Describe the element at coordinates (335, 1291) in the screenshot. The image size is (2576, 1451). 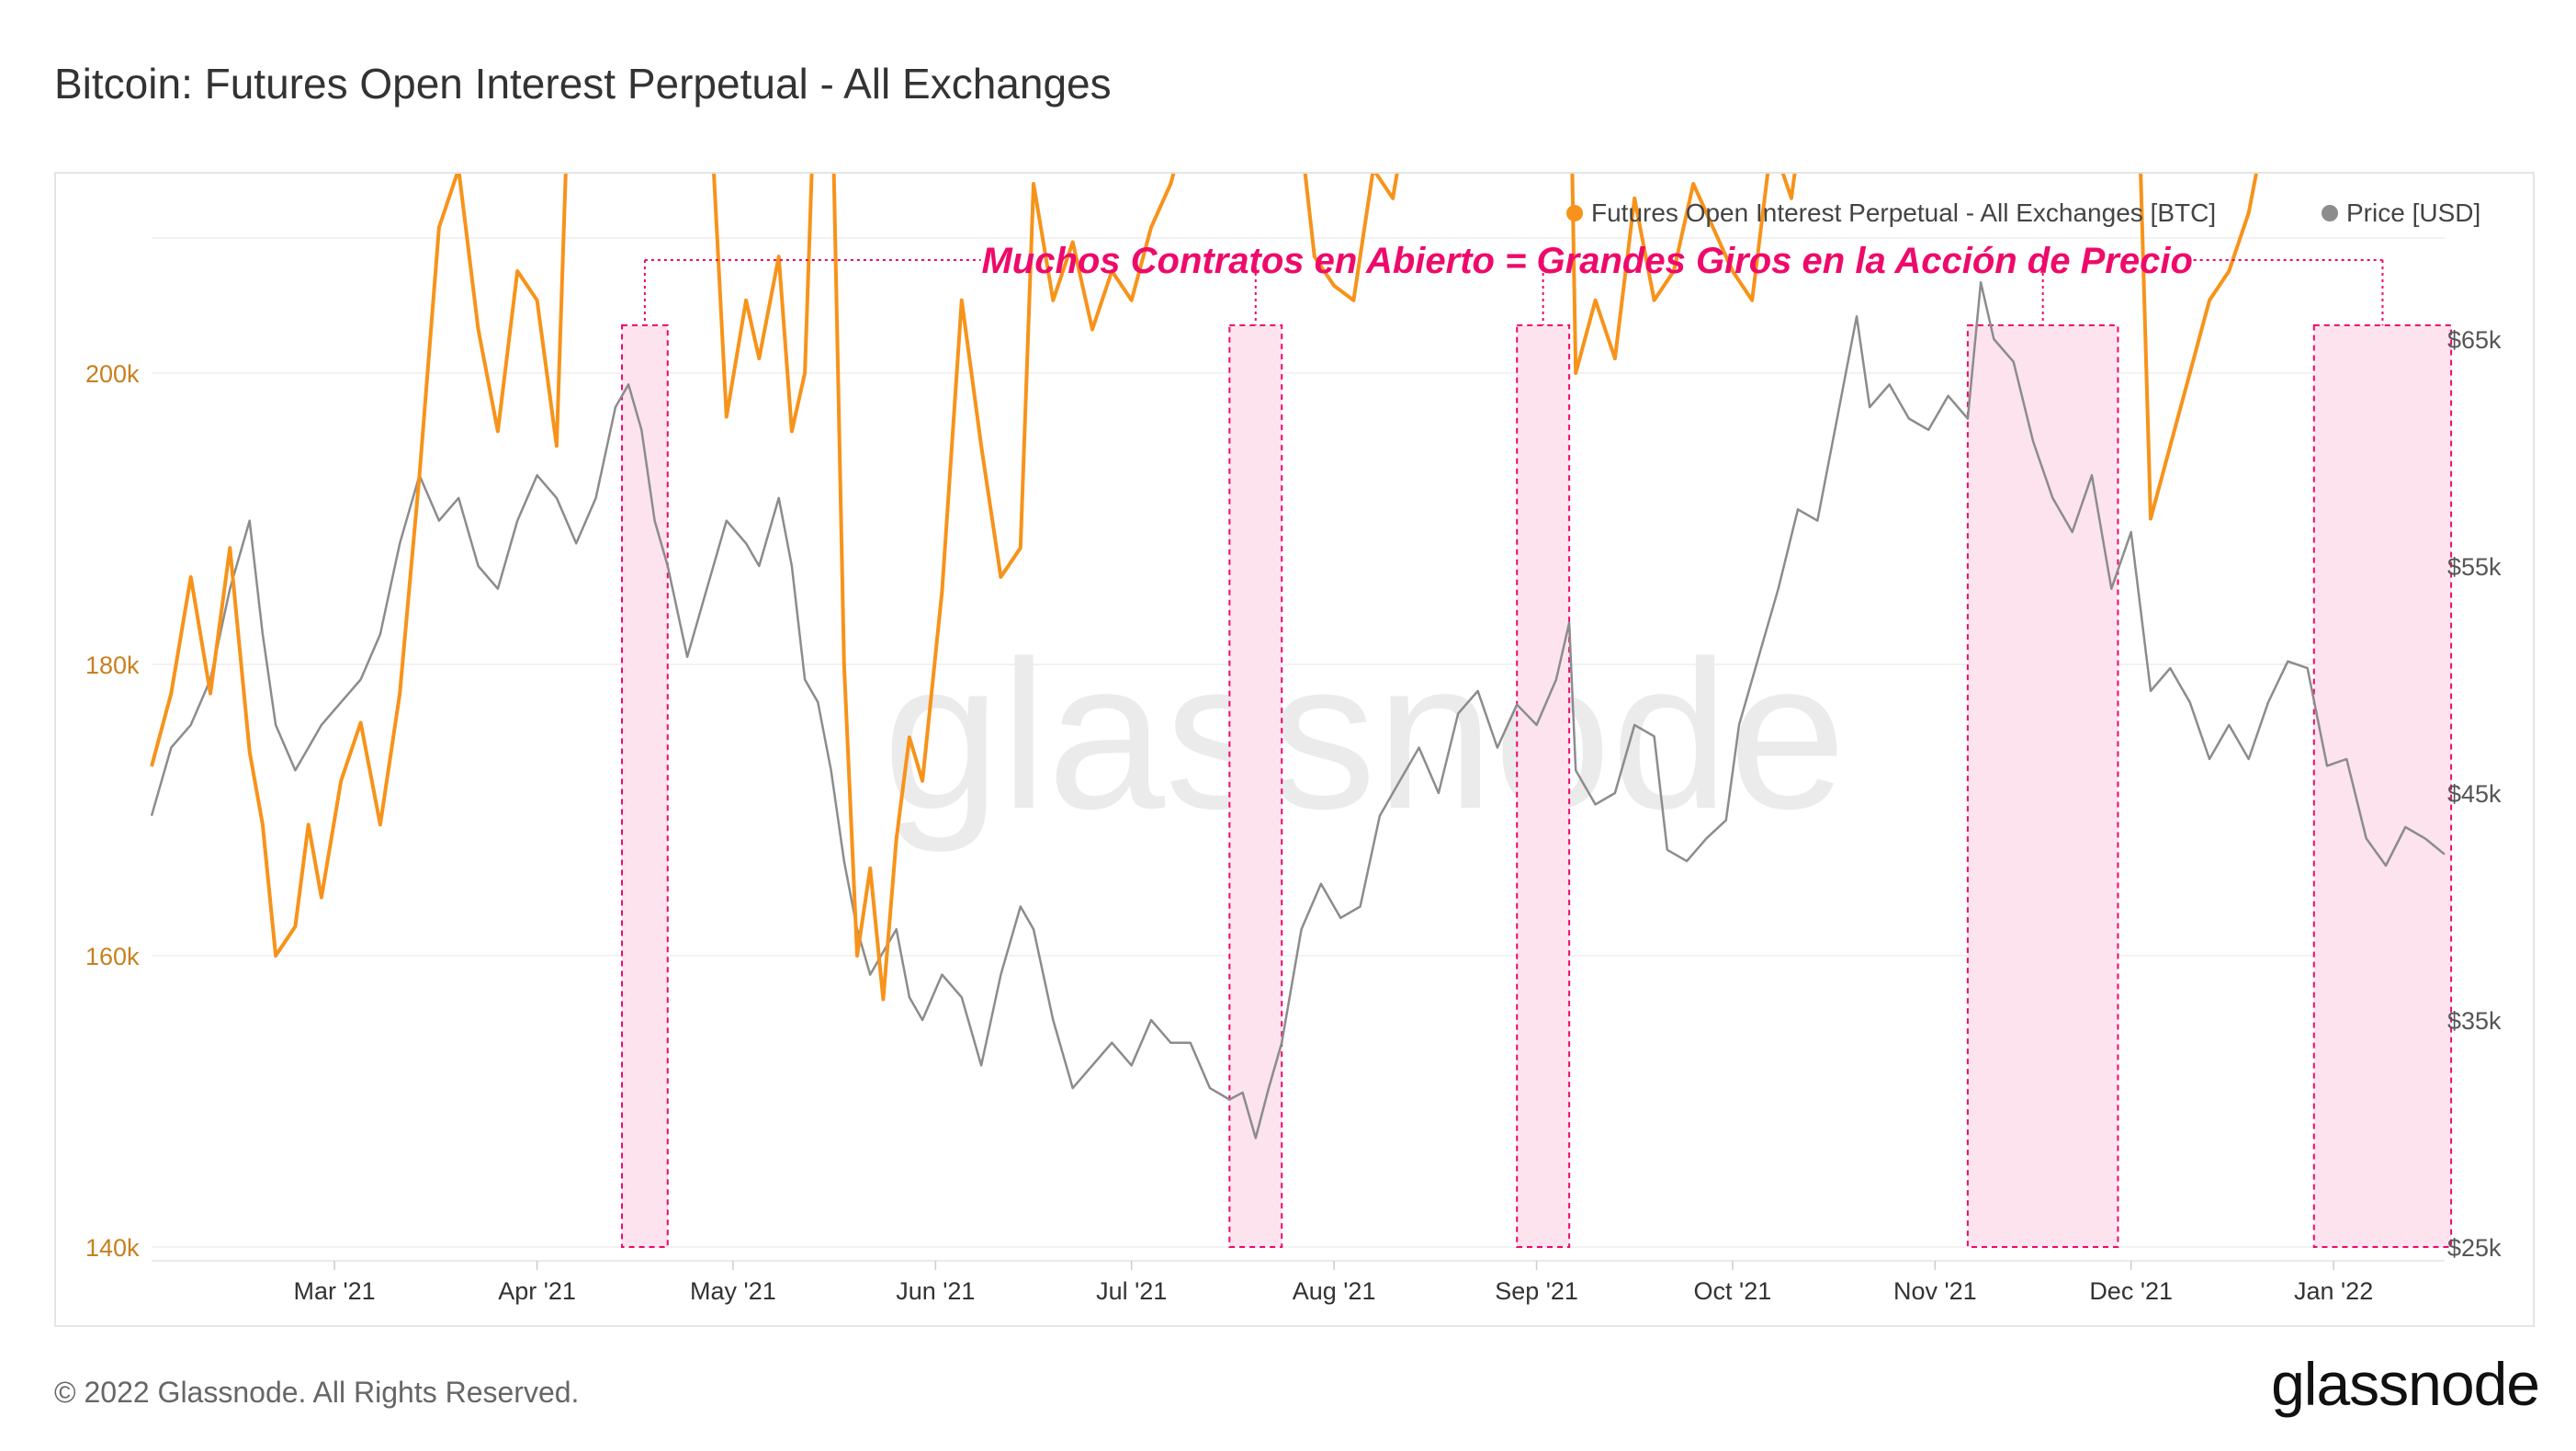
I see `x-tick-label: Mar '21` at that location.